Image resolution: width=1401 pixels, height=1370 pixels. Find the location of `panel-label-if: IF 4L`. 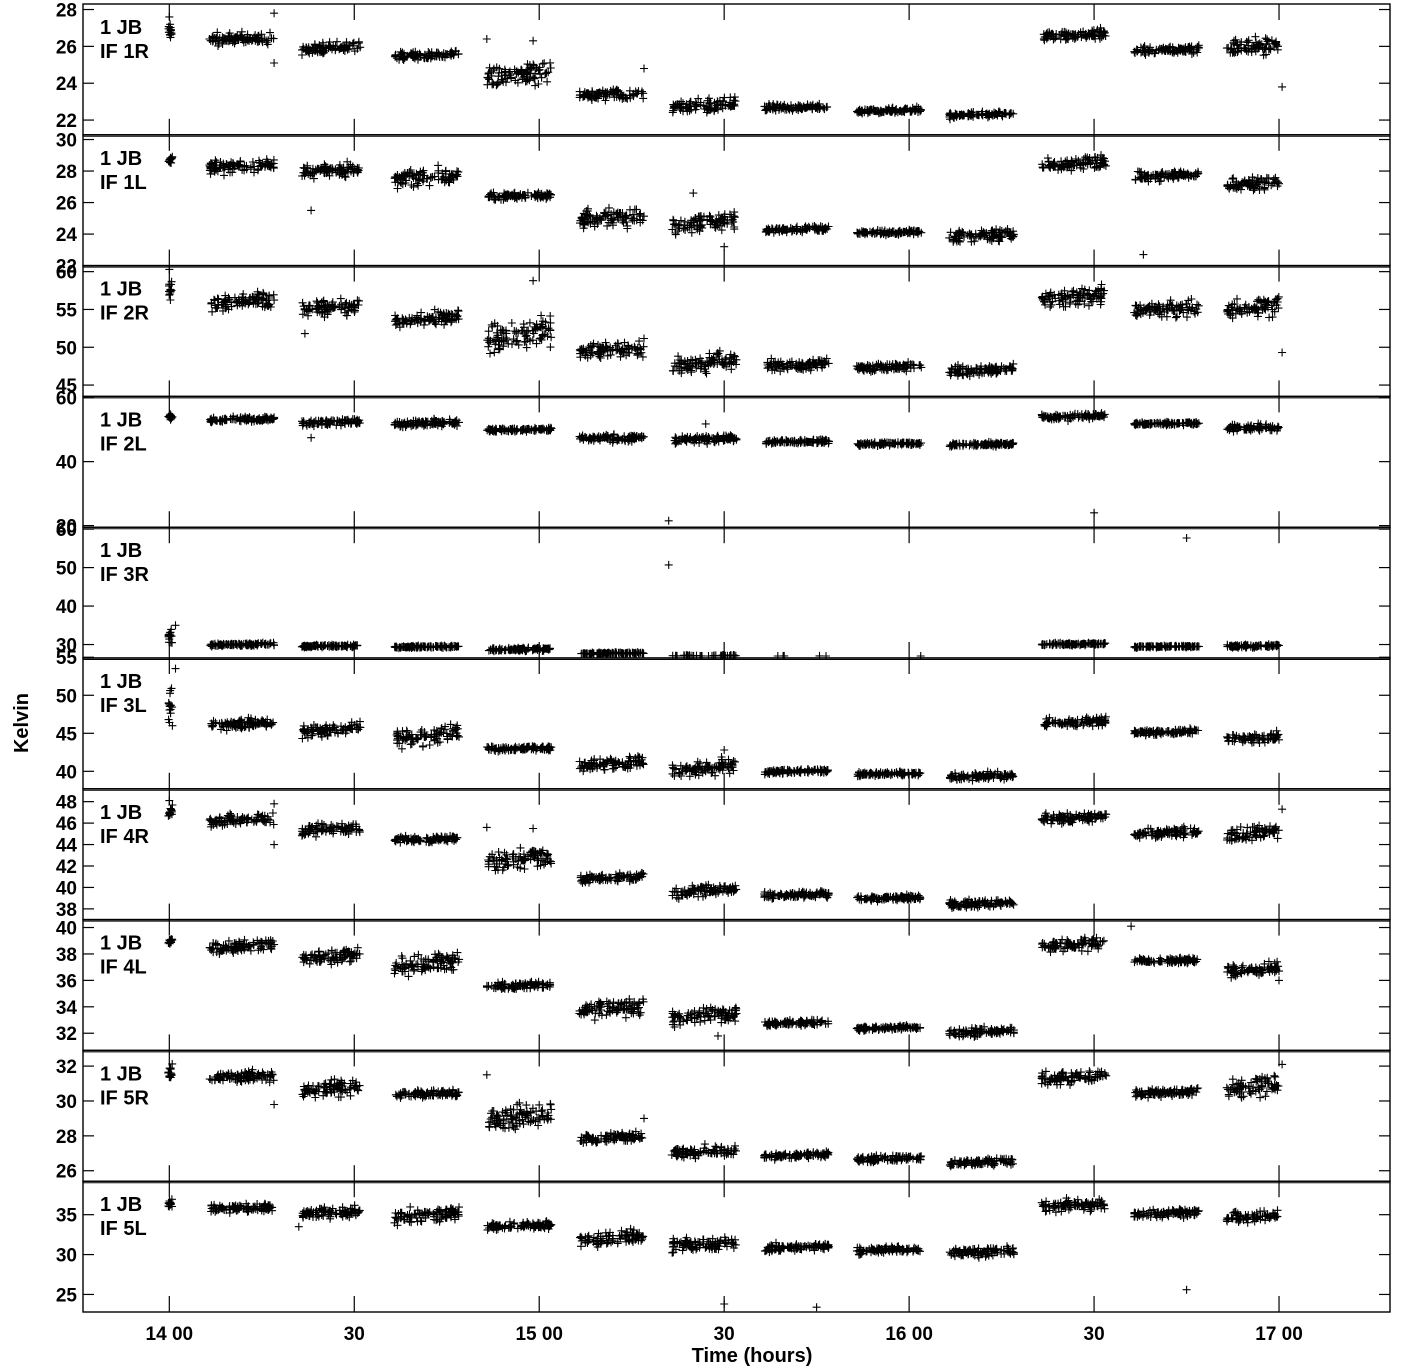

panel-label-if: IF 4L is located at coordinates (123, 968).